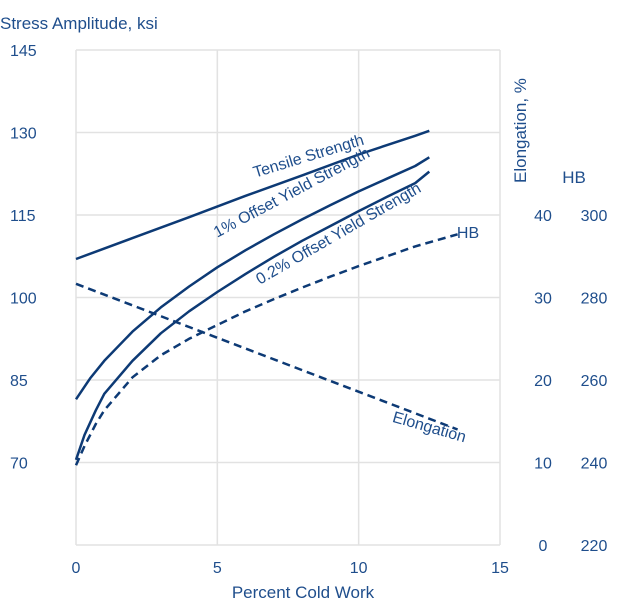 The image size is (618, 601). I want to click on y3-tick-label: 220, so click(594, 546).